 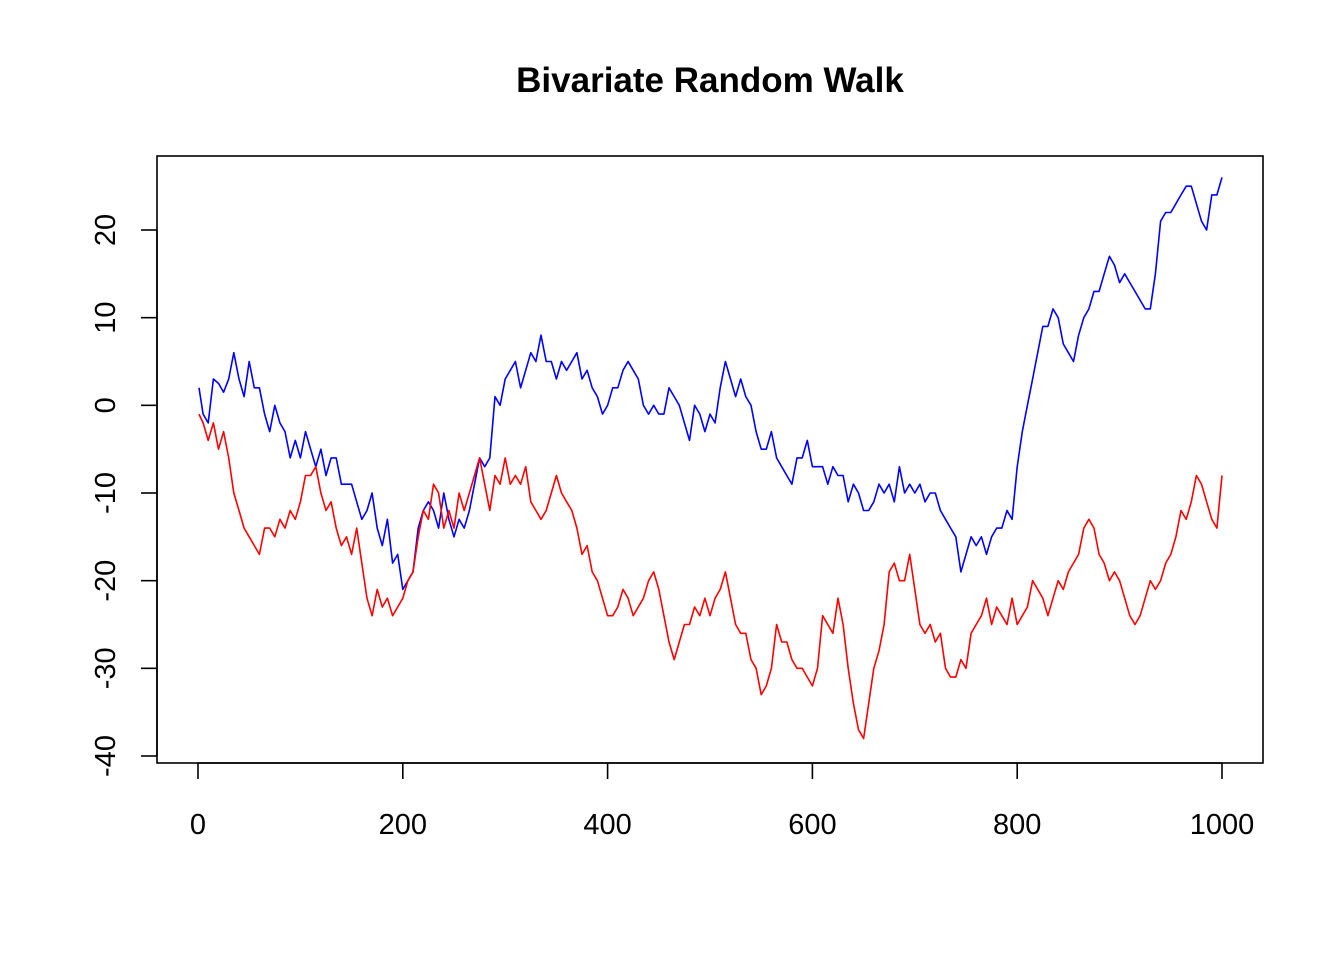 I want to click on y-tick-label: 0, so click(x=106, y=405).